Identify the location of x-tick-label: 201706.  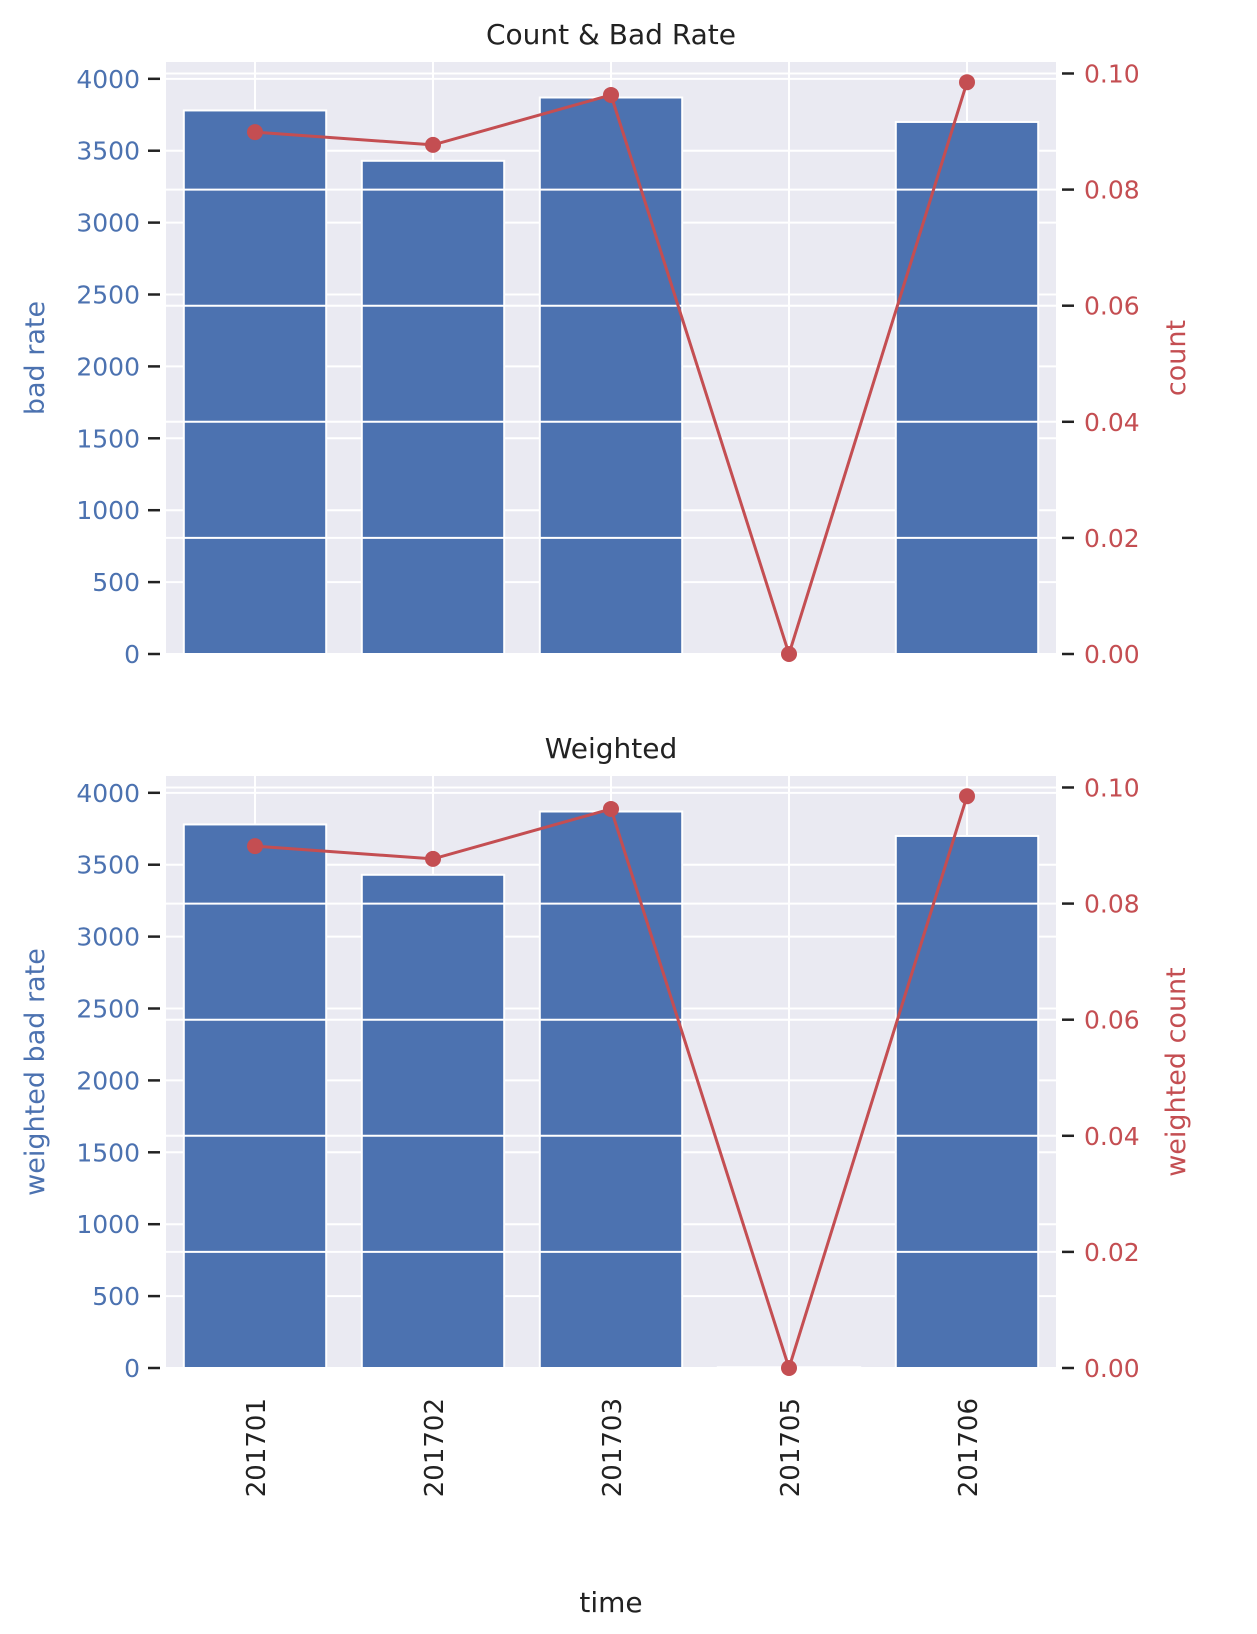
(969, 1447).